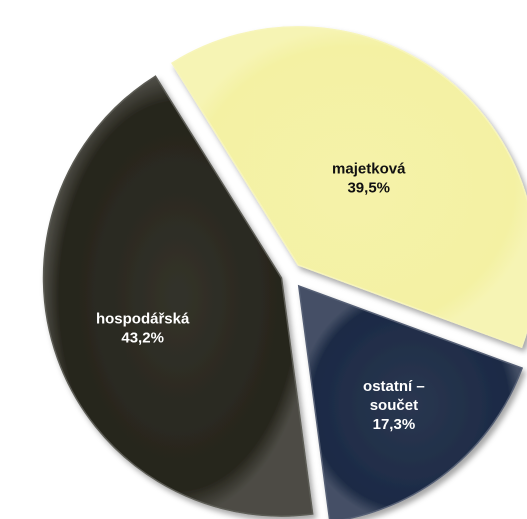 Image resolution: width=527 pixels, height=519 pixels. Describe the element at coordinates (143, 328) in the screenshot. I see `slice-label: hospodářská 43,2%` at that location.